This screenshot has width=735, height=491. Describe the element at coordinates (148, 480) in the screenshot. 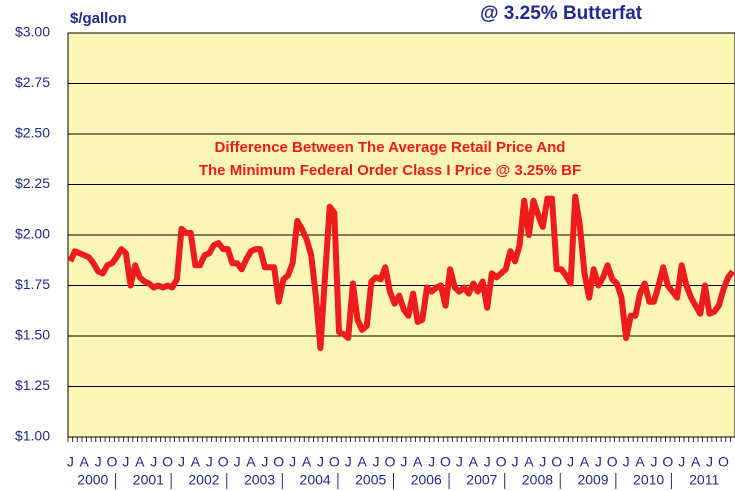

I see `year-label: 2001` at that location.